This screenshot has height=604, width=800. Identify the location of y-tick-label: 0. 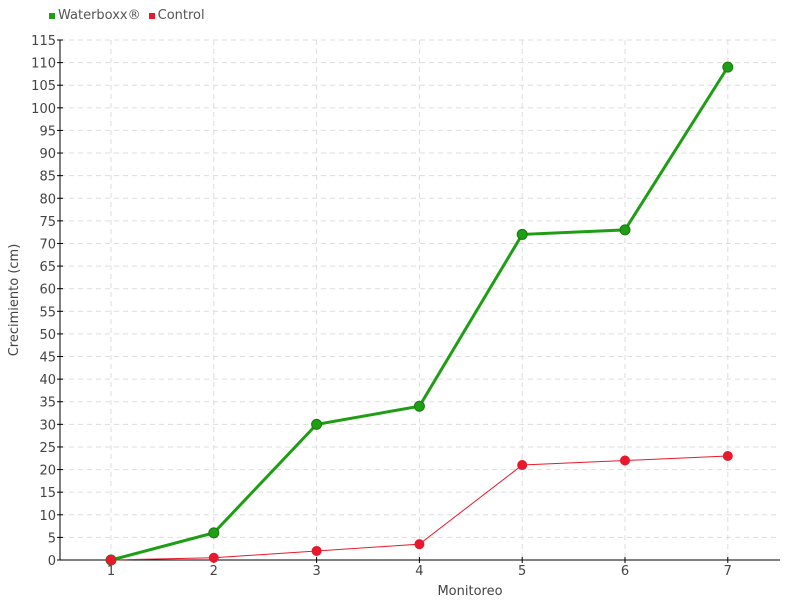
(52, 561).